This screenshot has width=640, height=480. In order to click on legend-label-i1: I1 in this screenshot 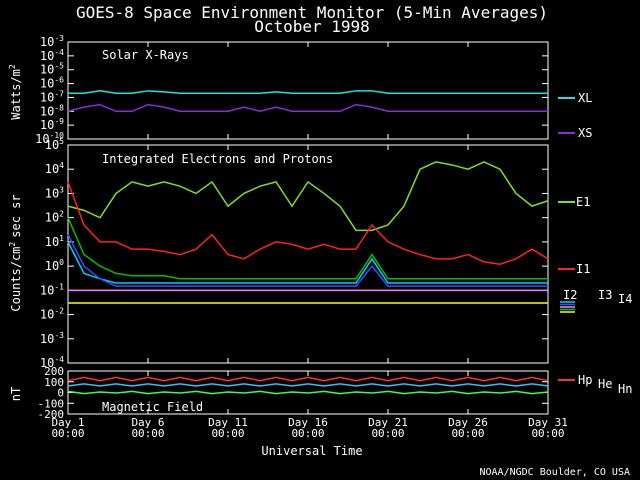, I will do `click(583, 269)`.